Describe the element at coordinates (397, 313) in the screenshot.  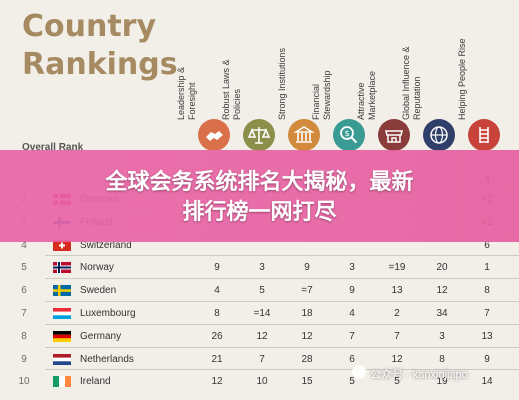
I see `table-cell: 2` at that location.